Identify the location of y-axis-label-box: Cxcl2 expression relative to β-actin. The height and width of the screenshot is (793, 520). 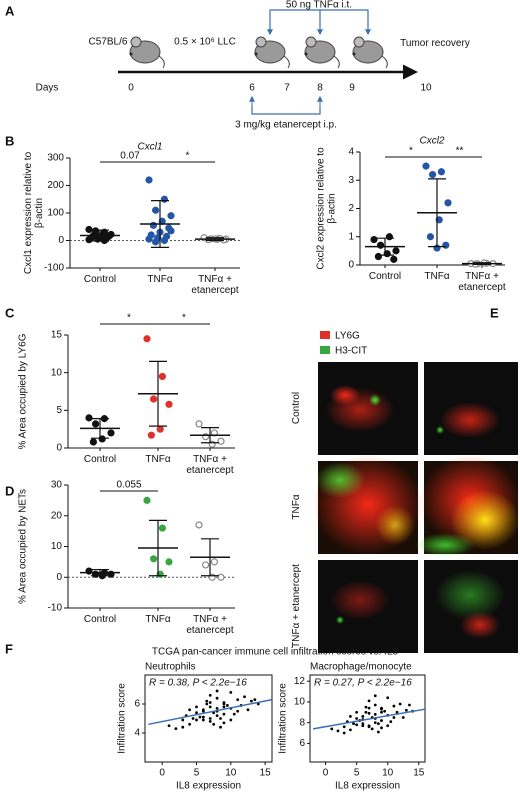
(326, 208).